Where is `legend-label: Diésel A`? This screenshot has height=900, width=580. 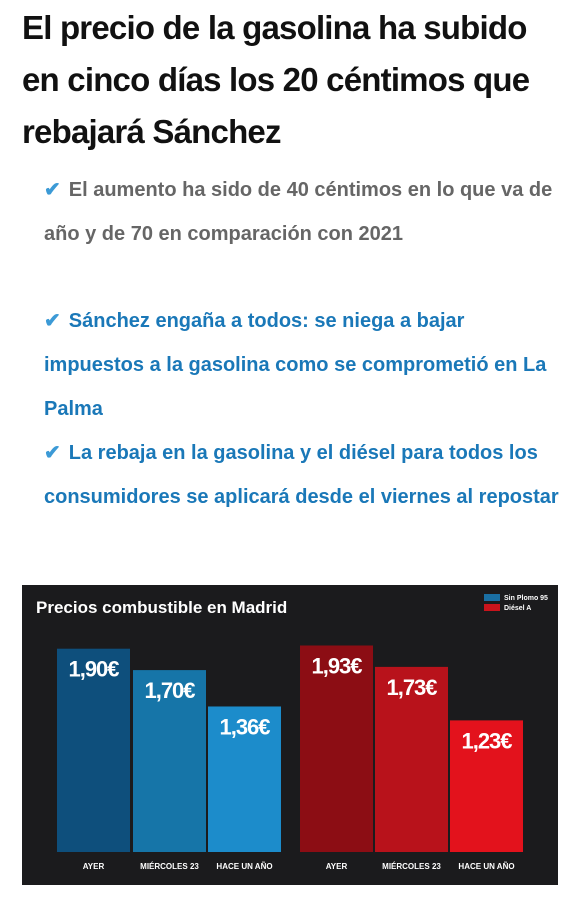
legend-label: Diésel A is located at coordinates (517, 608).